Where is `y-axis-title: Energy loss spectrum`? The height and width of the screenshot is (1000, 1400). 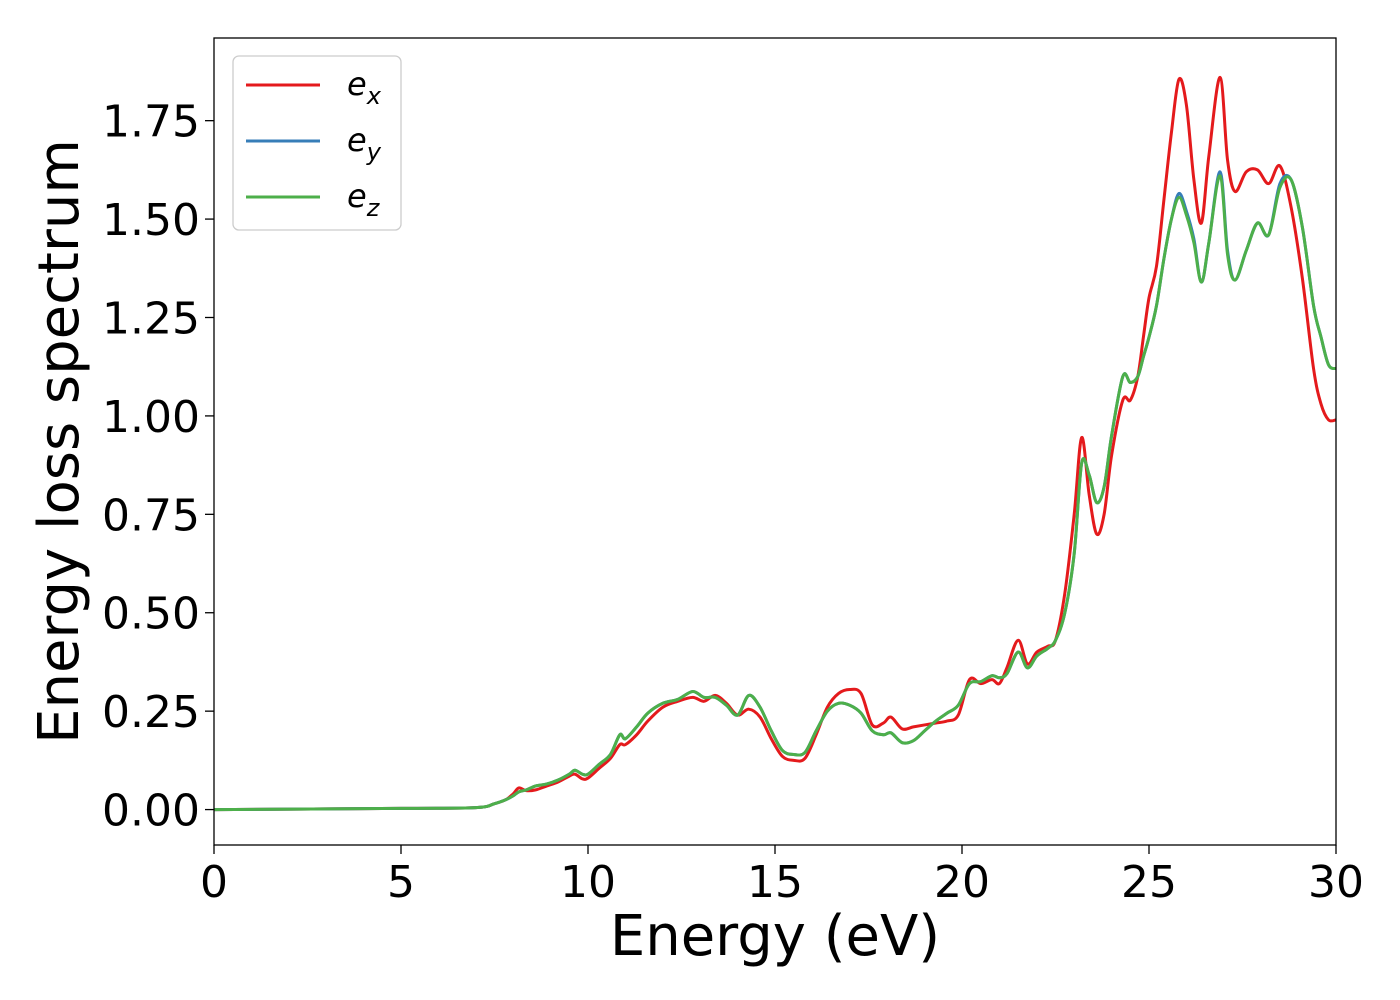 y-axis-title: Energy loss spectrum is located at coordinates (59, 441).